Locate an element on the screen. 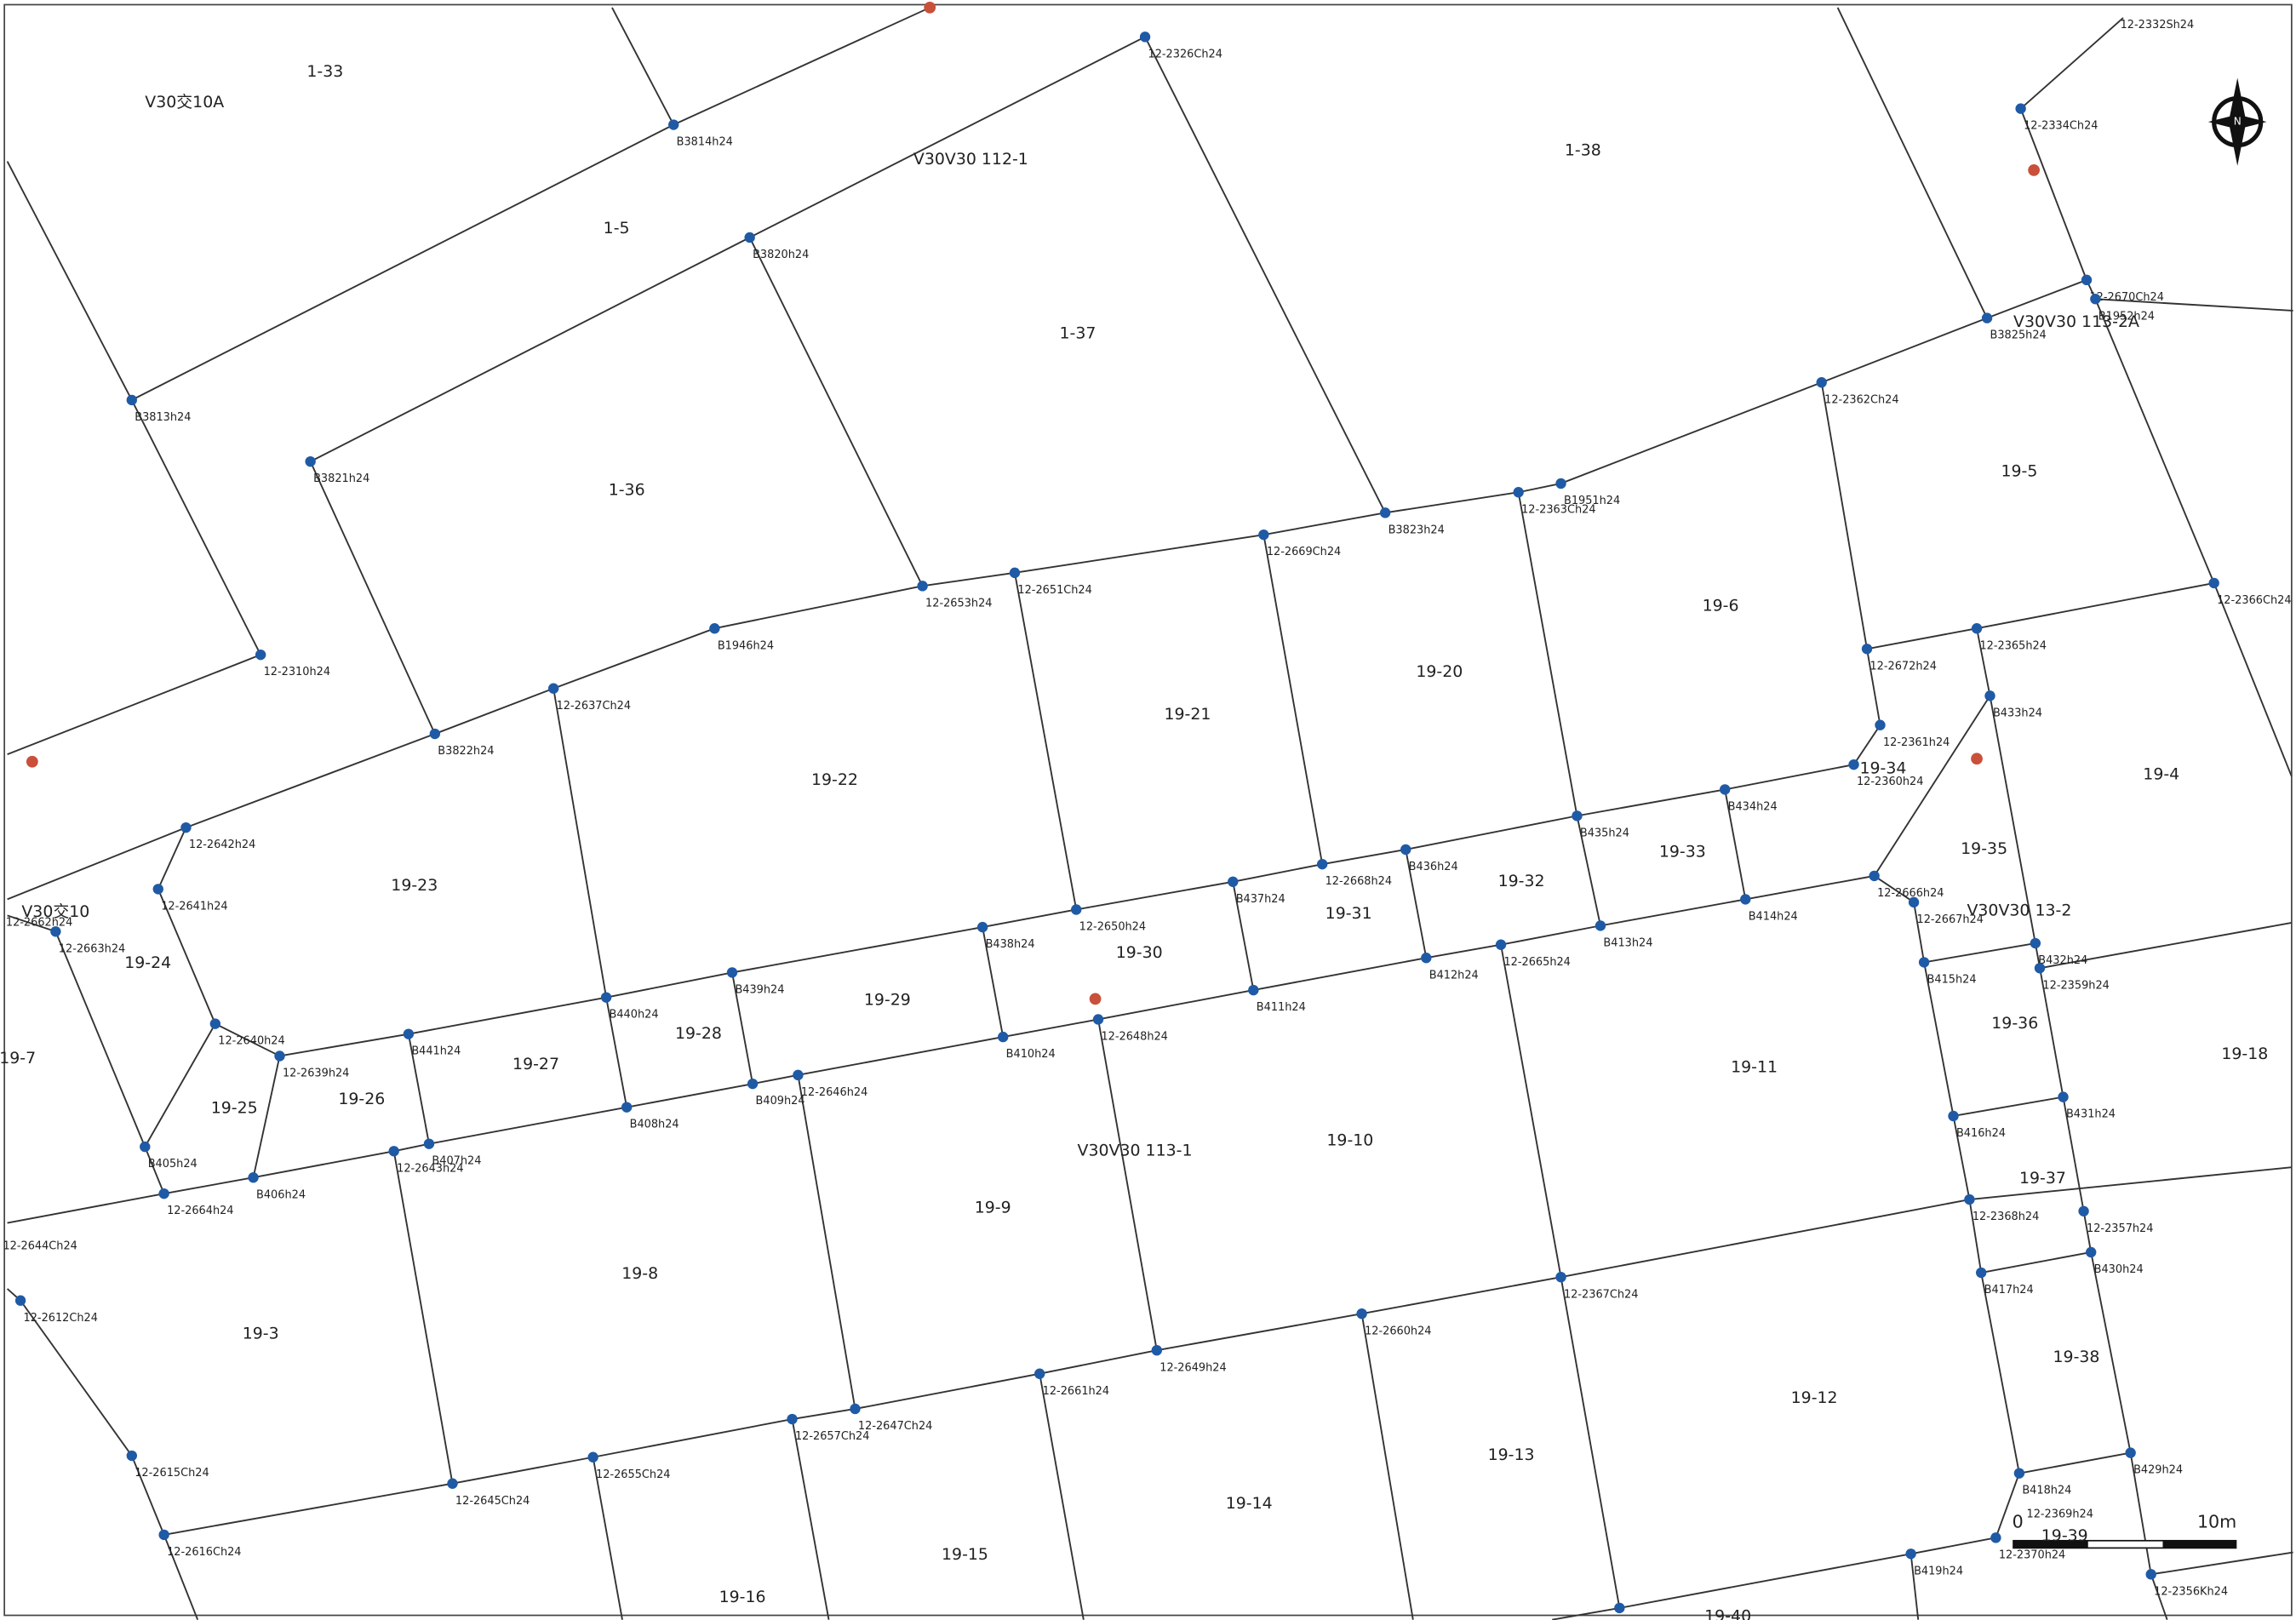 This screenshot has width=2296, height=1620. parcel-label: 19-5 is located at coordinates (2019, 470).